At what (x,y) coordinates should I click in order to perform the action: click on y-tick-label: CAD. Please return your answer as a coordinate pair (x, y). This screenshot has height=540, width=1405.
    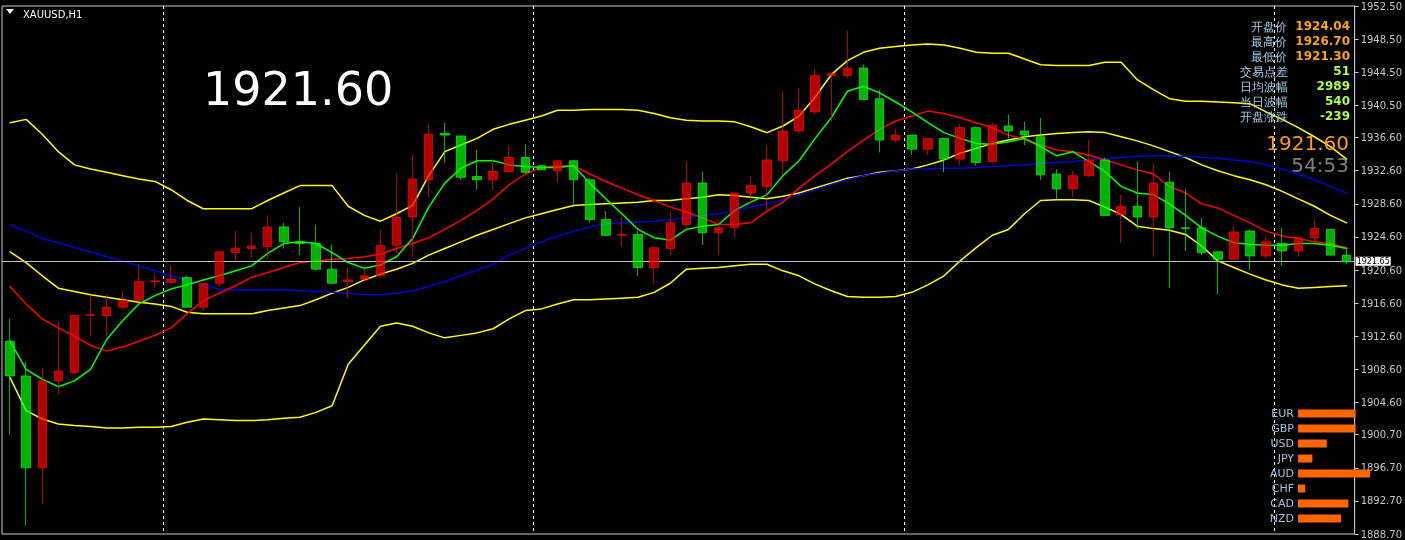
    Looking at the image, I should click on (1282, 503).